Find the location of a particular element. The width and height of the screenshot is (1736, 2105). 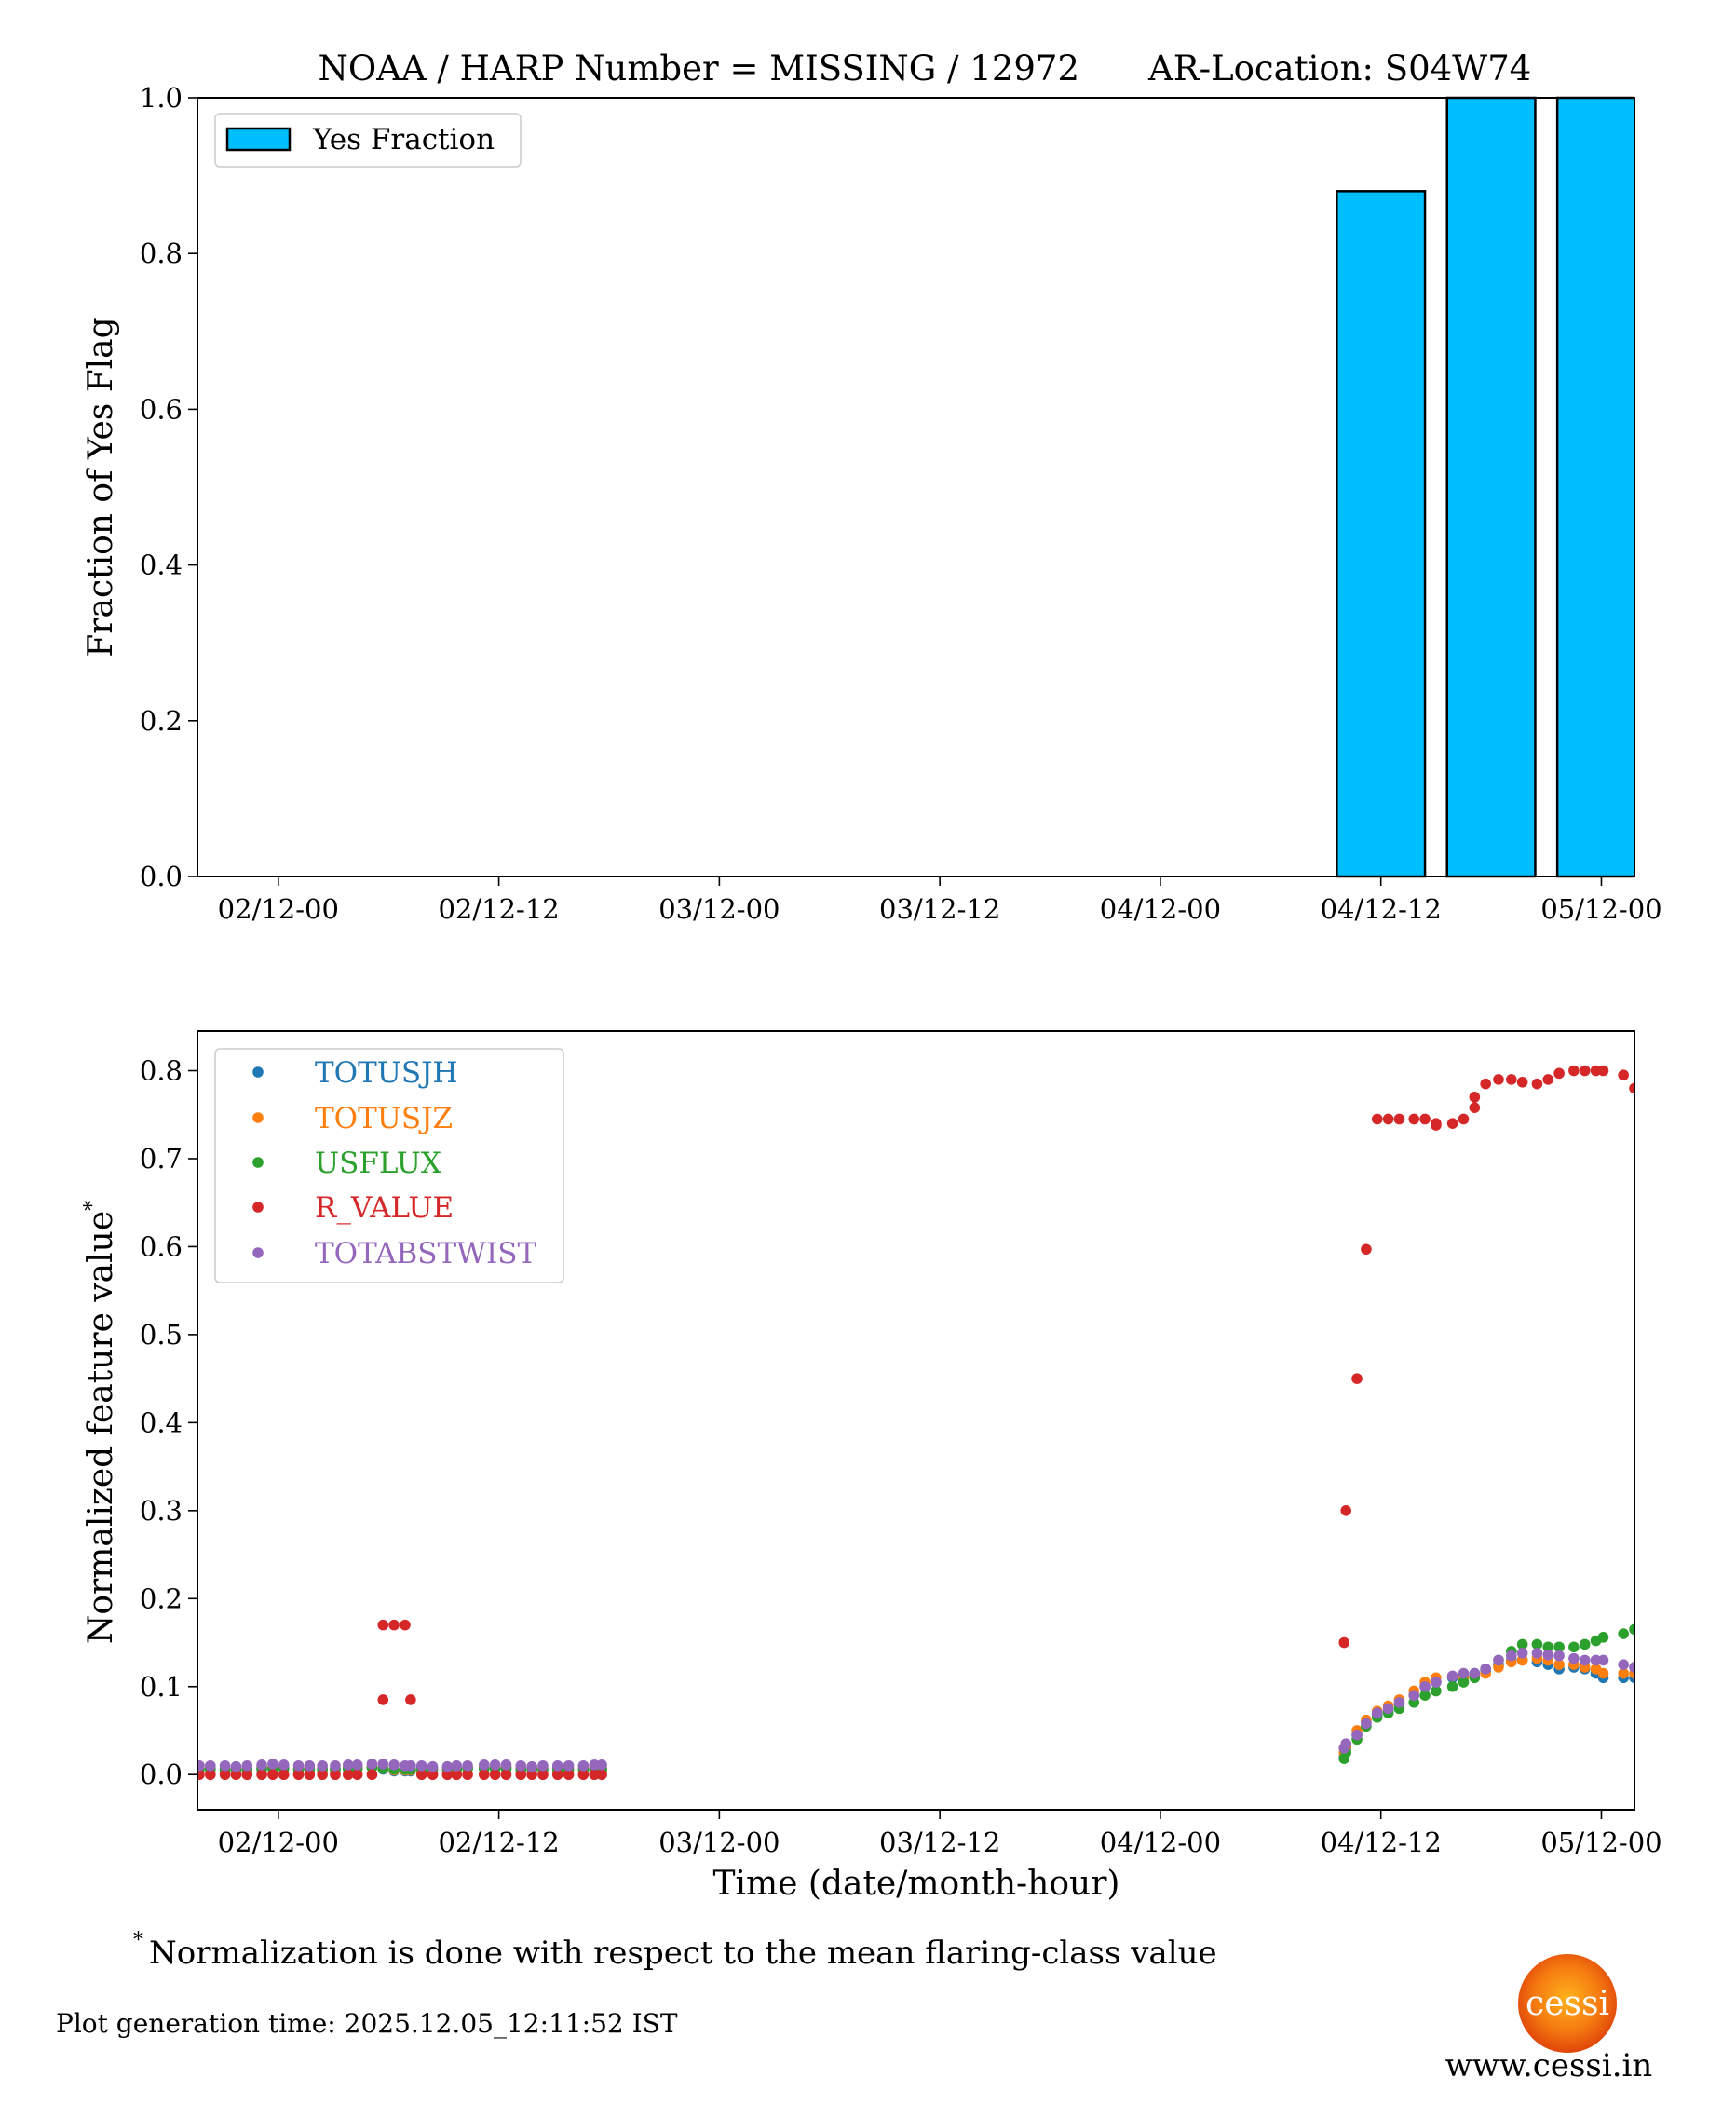

legend-box is located at coordinates (368, 140).